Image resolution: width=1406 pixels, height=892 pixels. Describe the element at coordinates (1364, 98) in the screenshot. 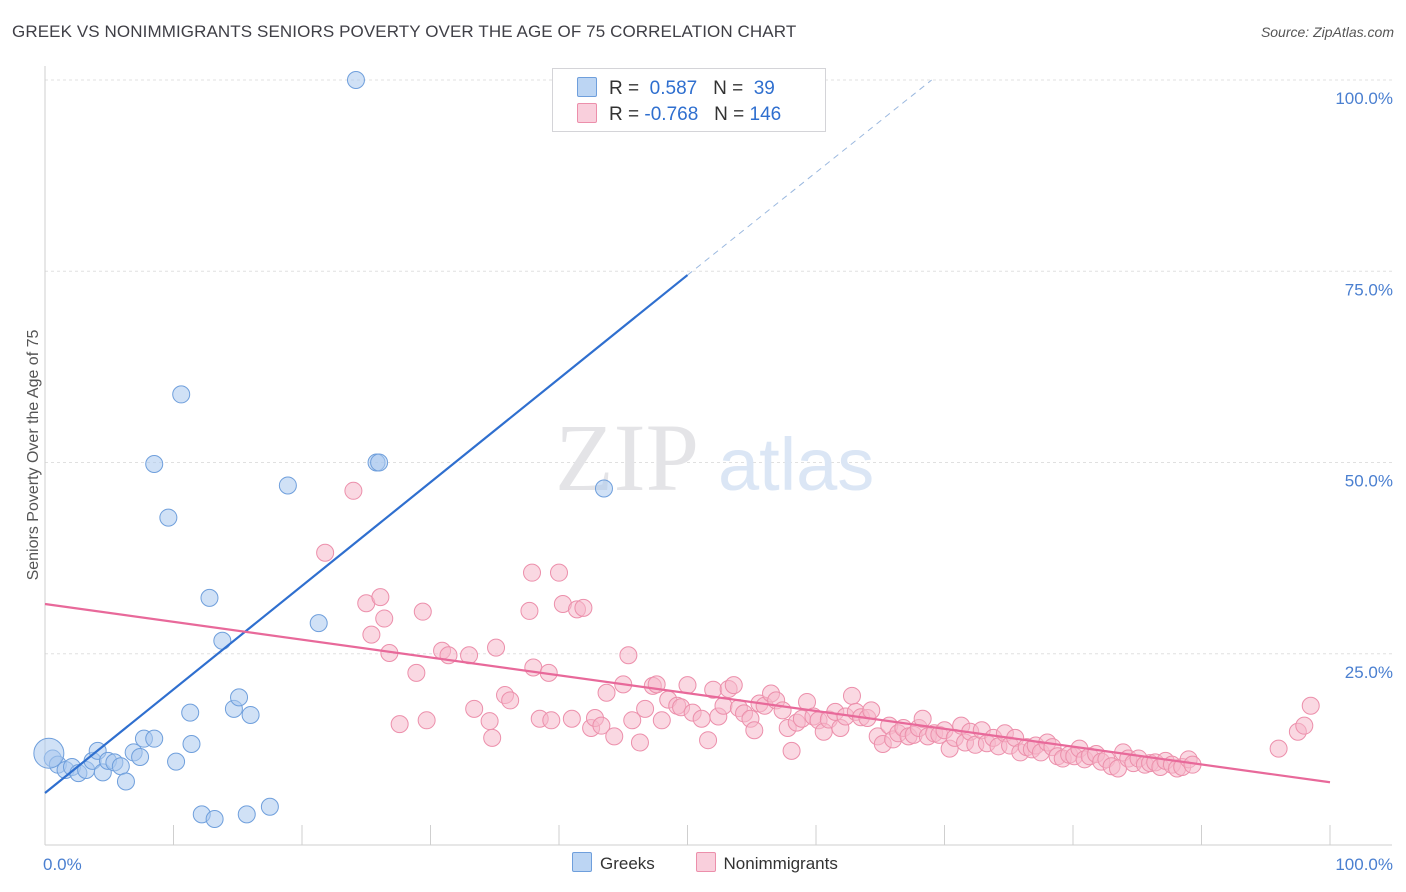

I see `y-tick-label: 100.0%` at that location.